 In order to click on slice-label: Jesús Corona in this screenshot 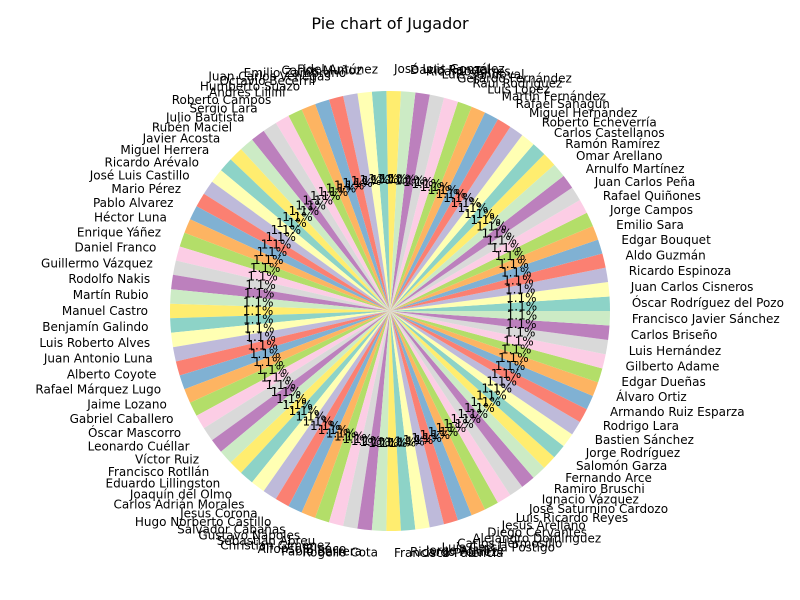, I will do `click(218, 514)`.